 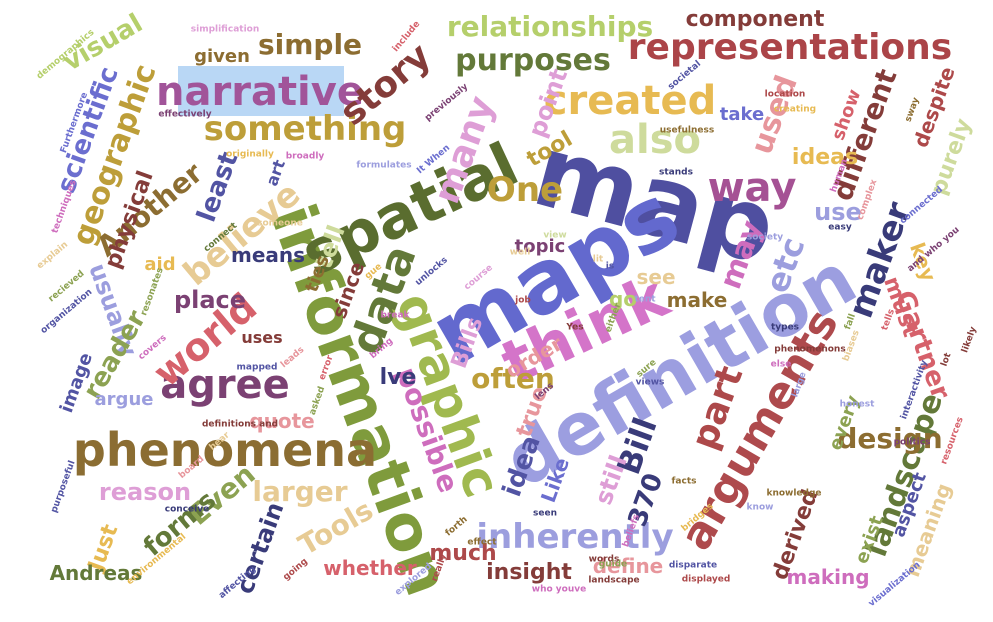 What do you see at coordinates (697, 300) in the screenshot?
I see `cloud-word: make` at bounding box center [697, 300].